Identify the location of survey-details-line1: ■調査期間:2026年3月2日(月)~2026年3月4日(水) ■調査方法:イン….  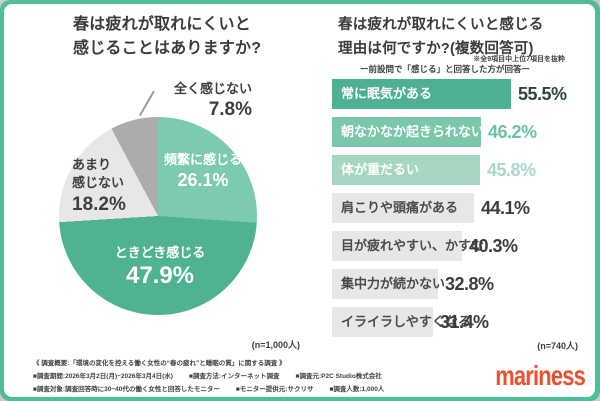
(207, 376).